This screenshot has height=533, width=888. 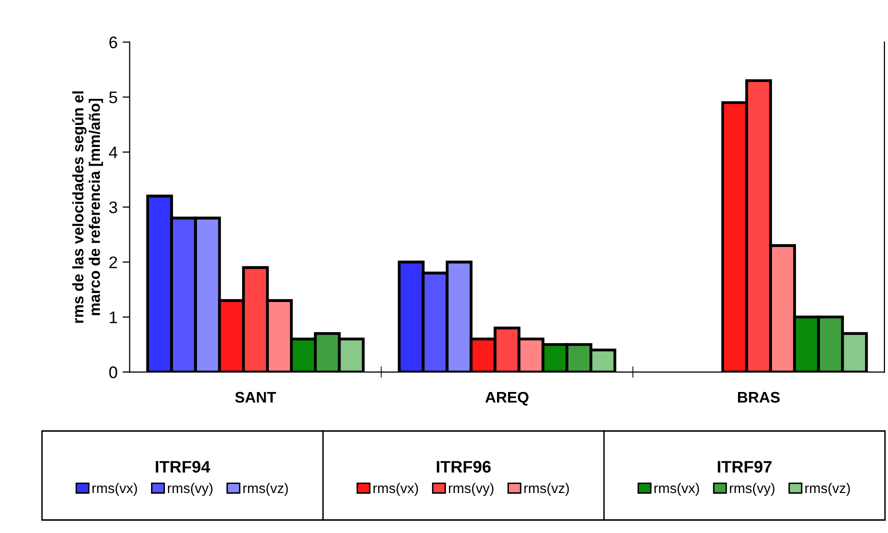 What do you see at coordinates (506, 399) in the screenshot?
I see `x-tick-label: AREQ` at bounding box center [506, 399].